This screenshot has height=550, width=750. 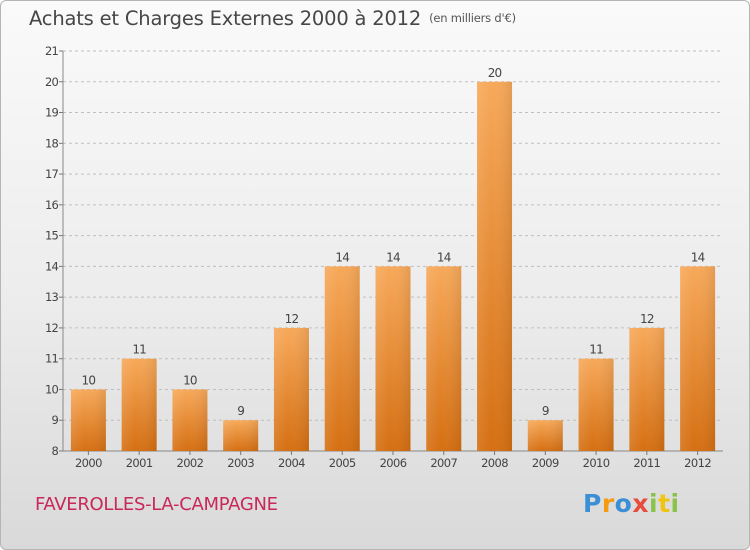 What do you see at coordinates (52, 266) in the screenshot?
I see `y-tick-label: 14` at bounding box center [52, 266].